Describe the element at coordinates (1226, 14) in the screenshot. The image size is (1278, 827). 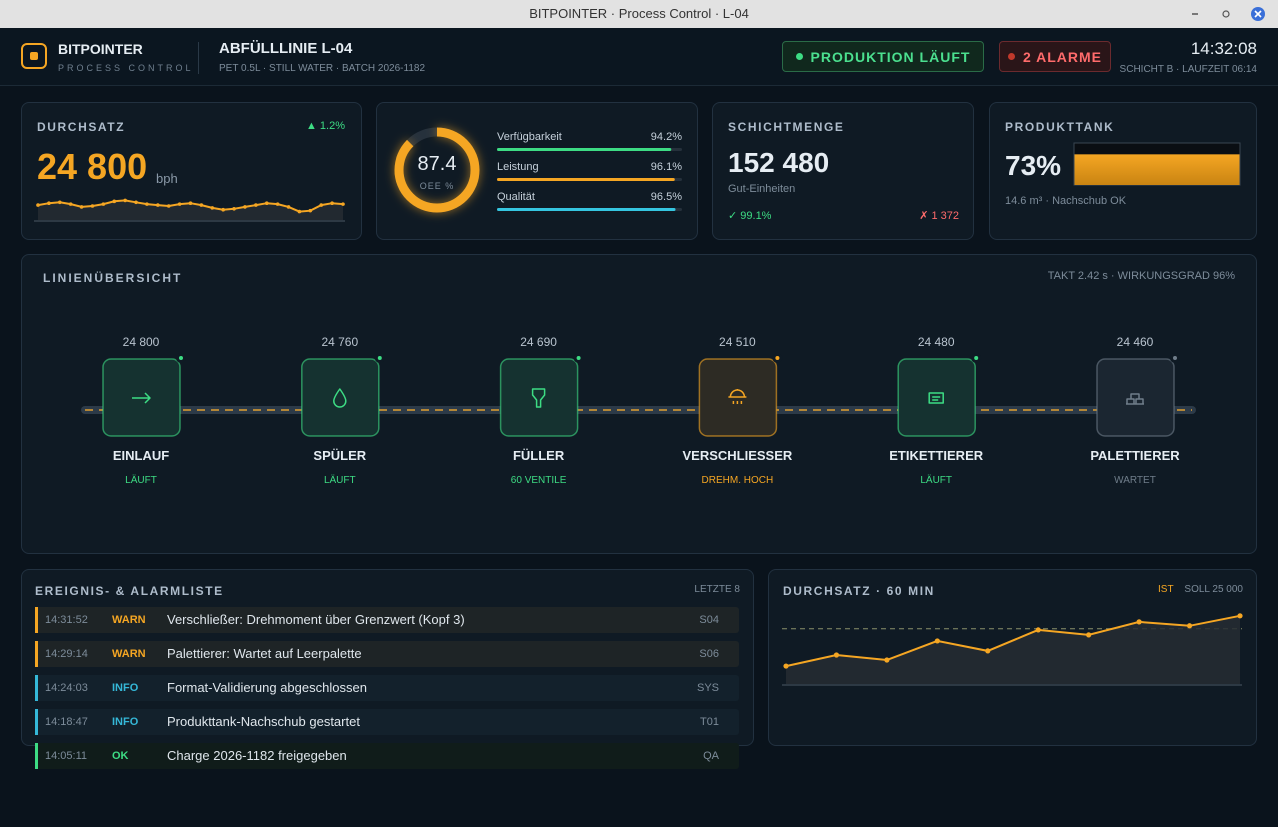
I see `maximize` at that location.